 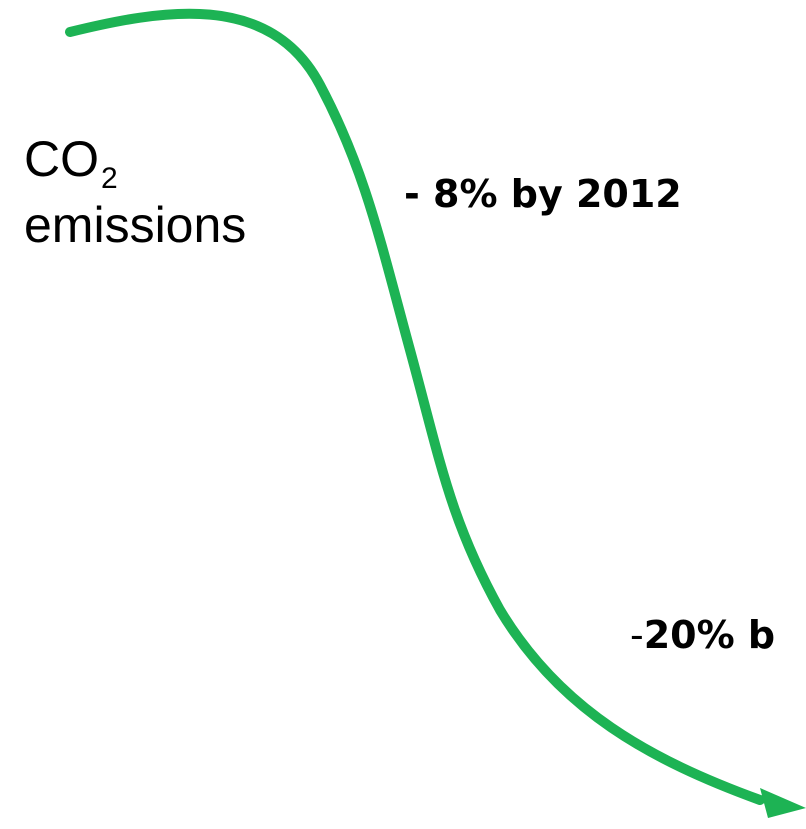 What do you see at coordinates (709, 635) in the screenshot?
I see `target-20-text: 20% b` at bounding box center [709, 635].